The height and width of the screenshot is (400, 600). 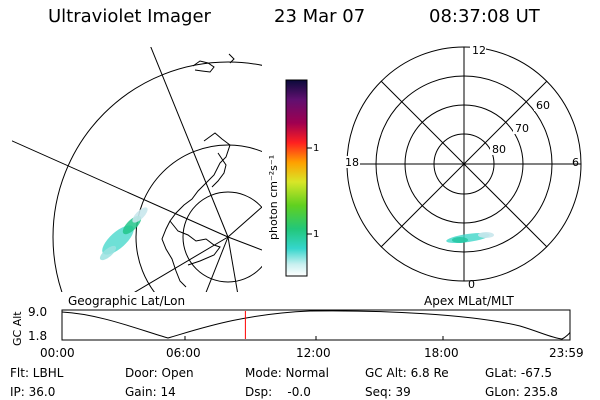 I want to click on altitude-curve, so click(x=316, y=325).